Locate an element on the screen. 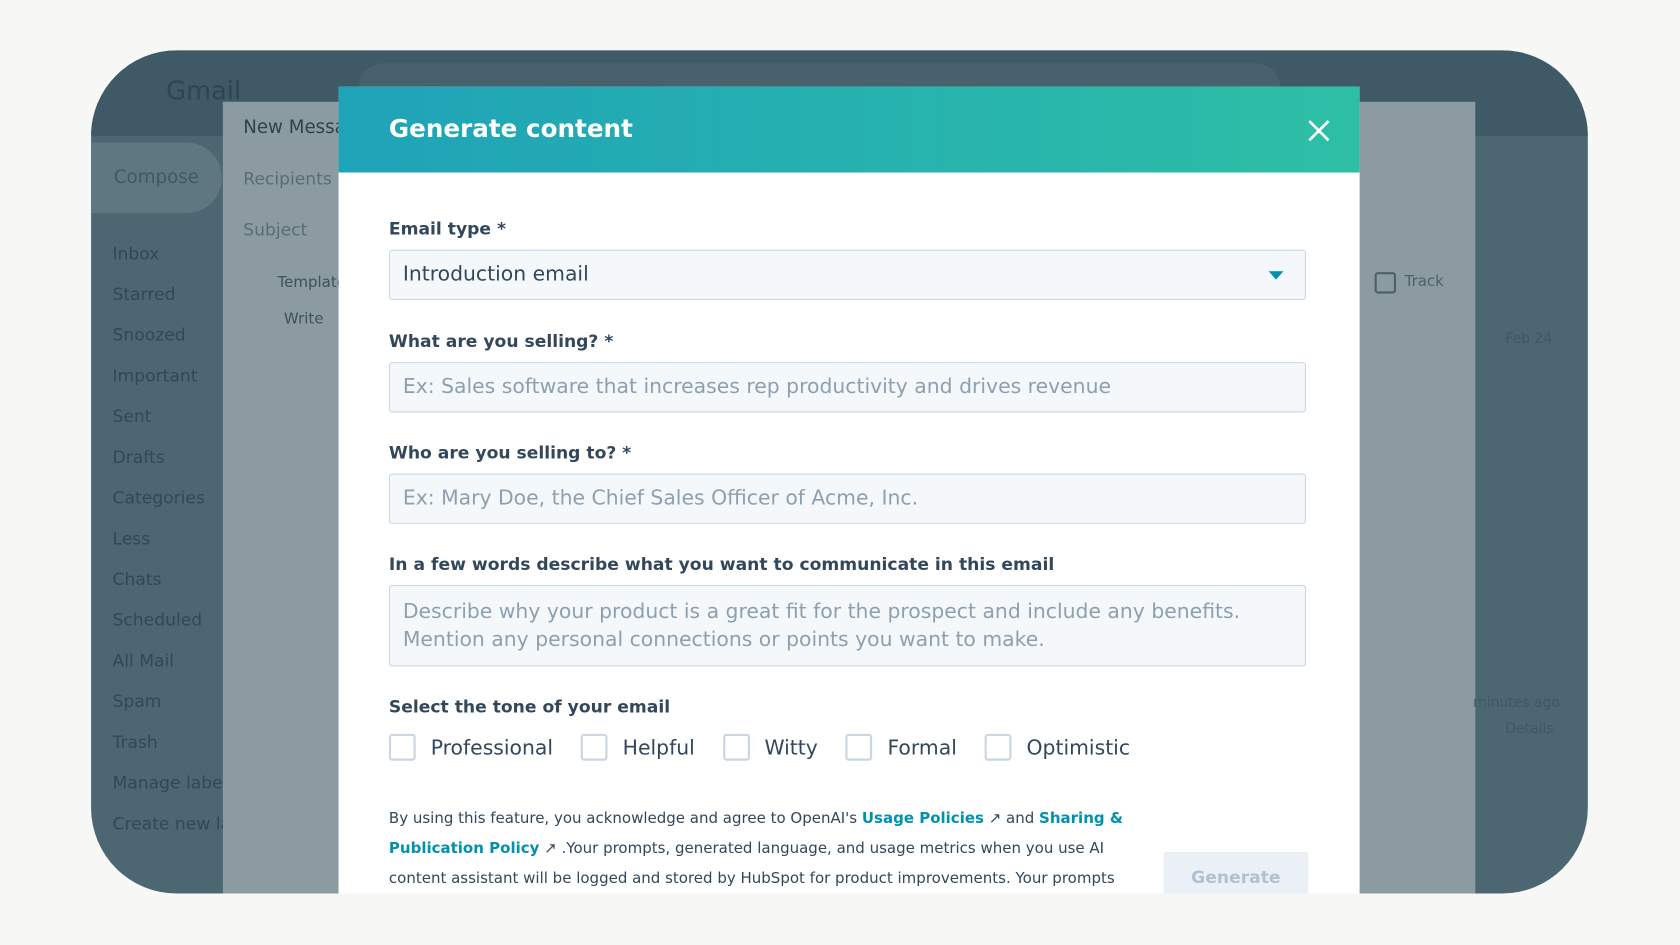  nav-item: Less is located at coordinates (131, 538).